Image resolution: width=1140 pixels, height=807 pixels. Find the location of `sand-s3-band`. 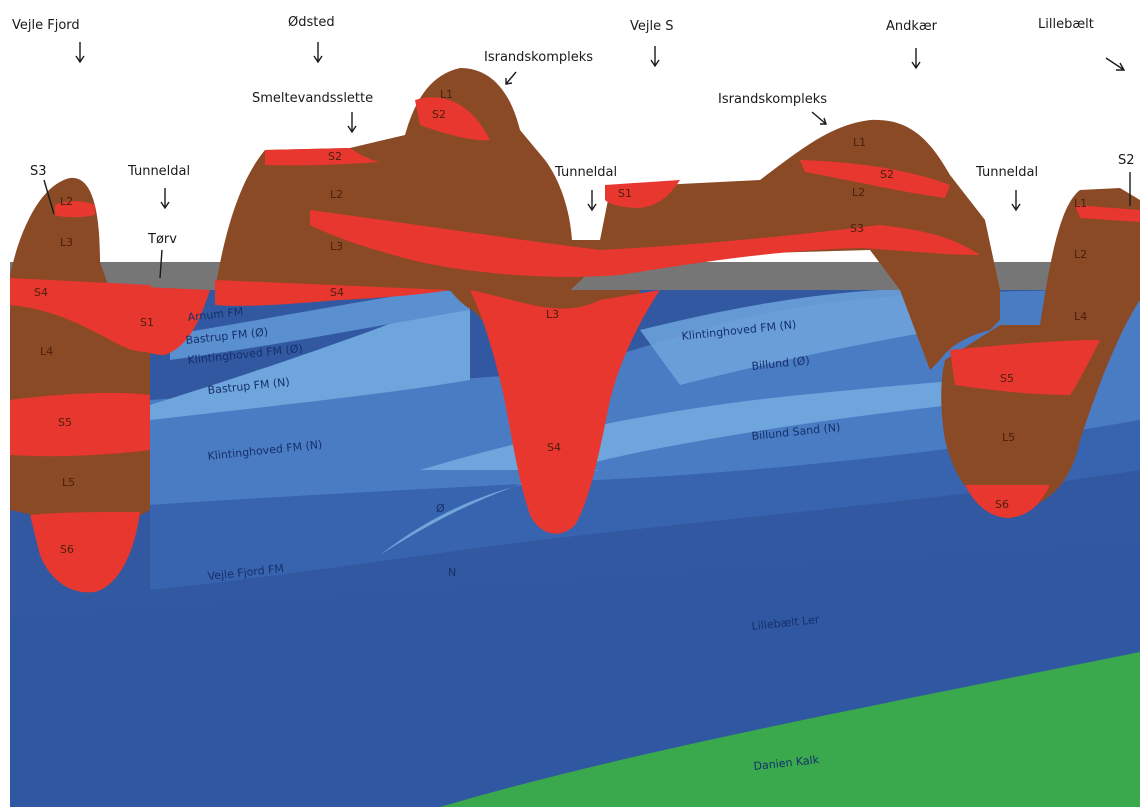

sand-s3-band is located at coordinates (645, 243).